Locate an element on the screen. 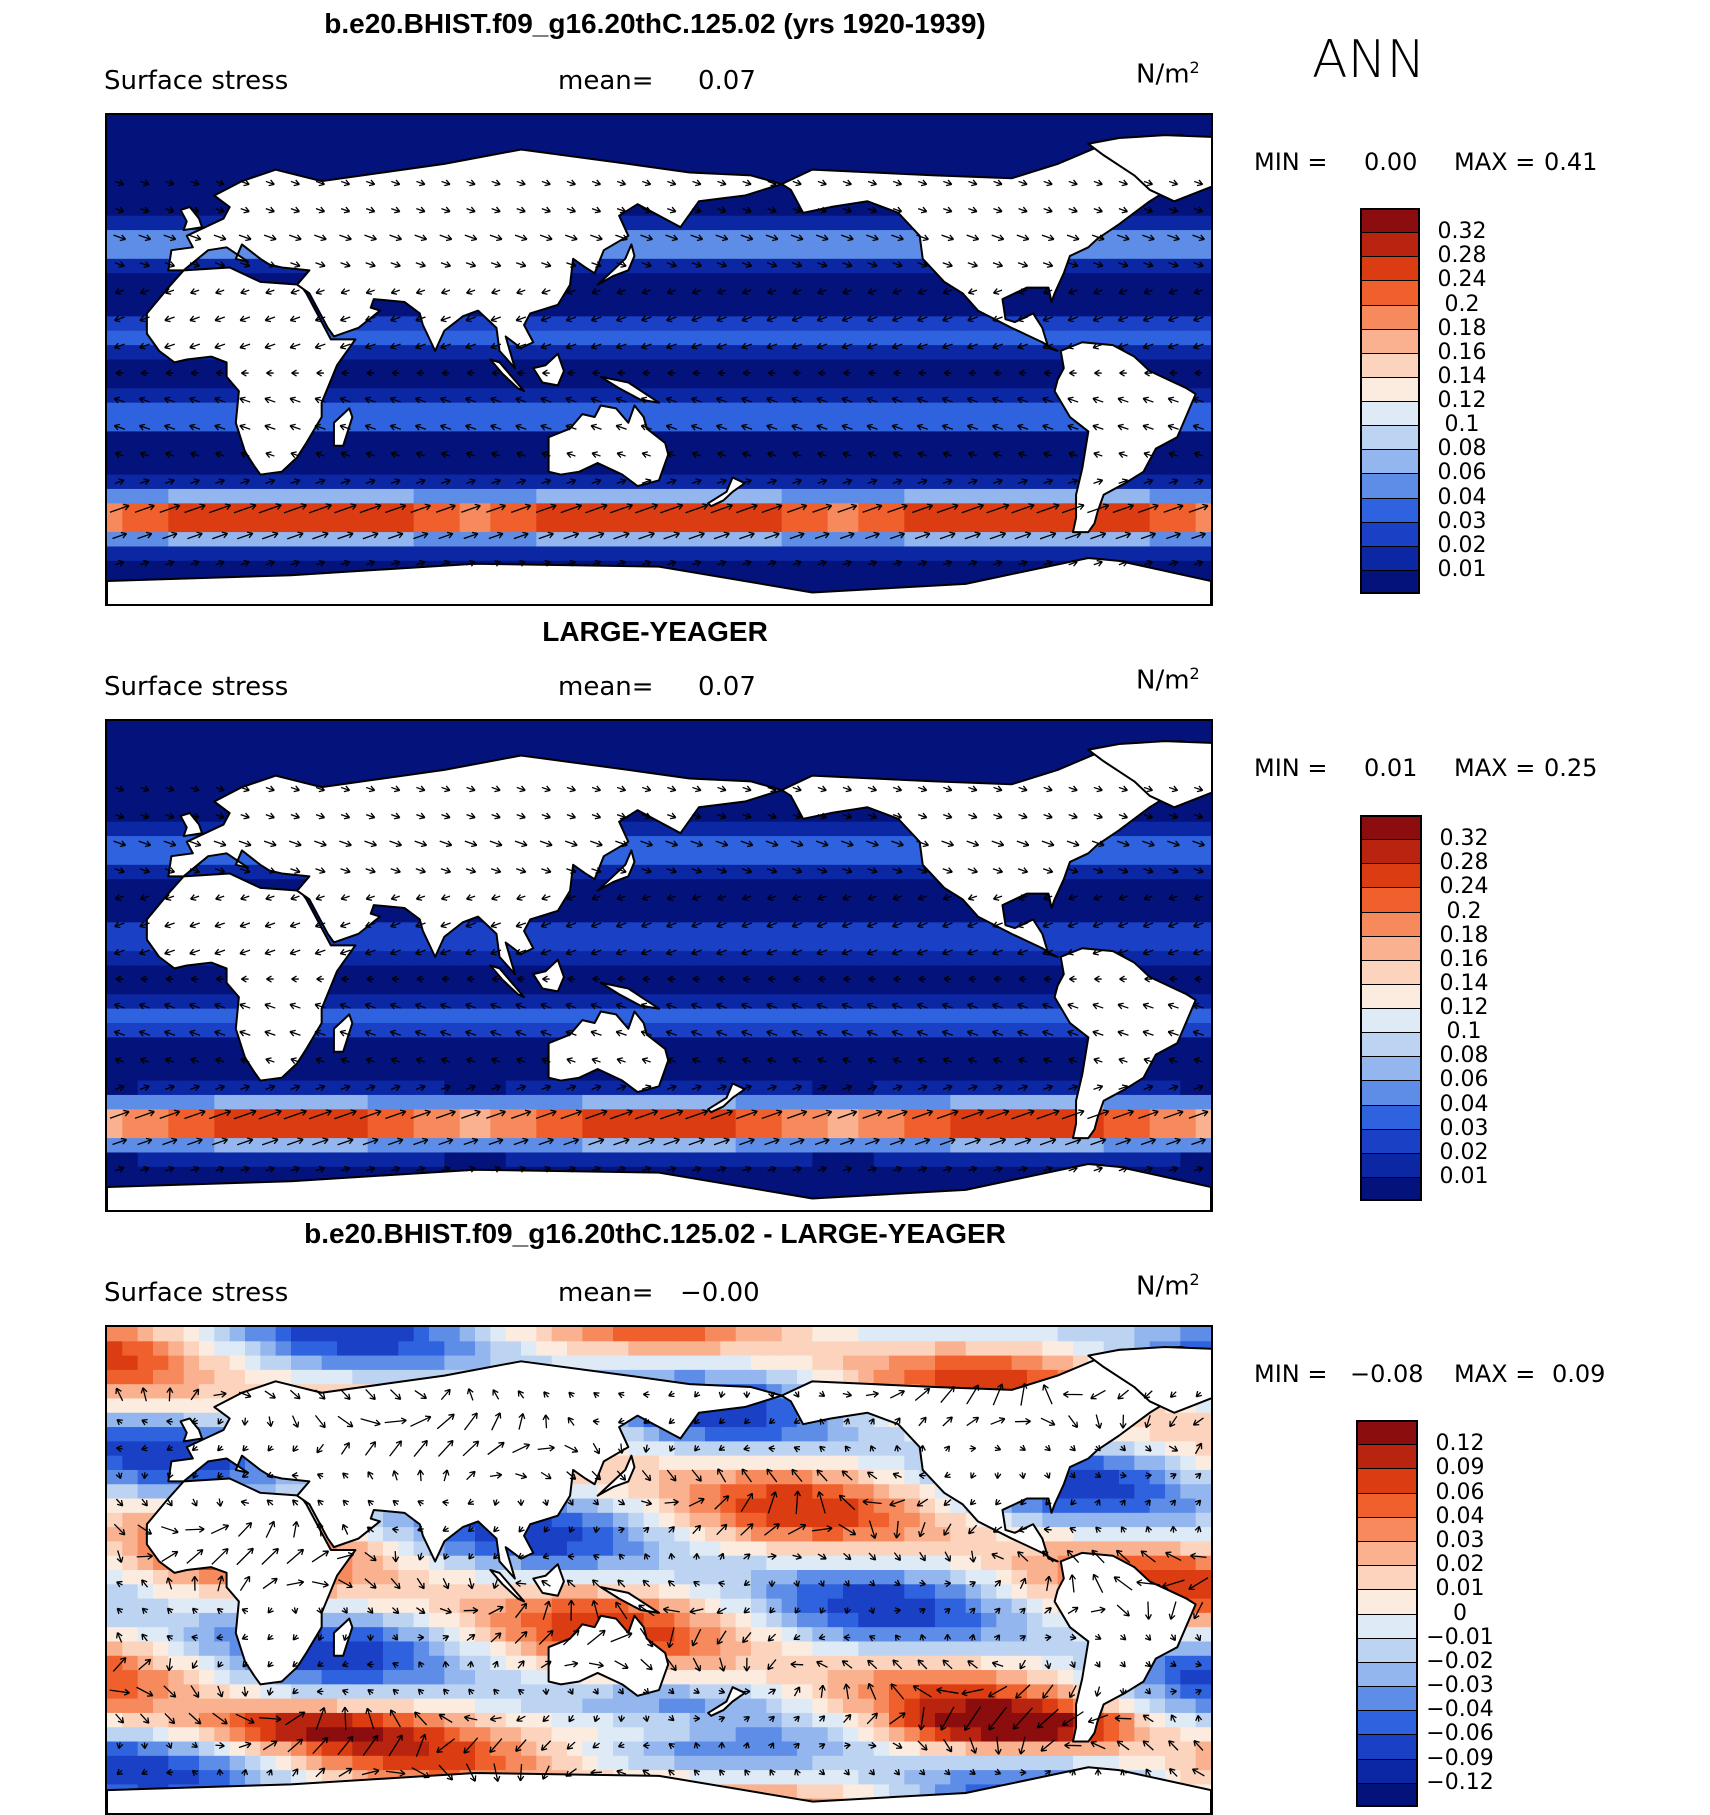 This screenshot has height=1815, width=1710. coastline-newguinea is located at coordinates (629, 1600).